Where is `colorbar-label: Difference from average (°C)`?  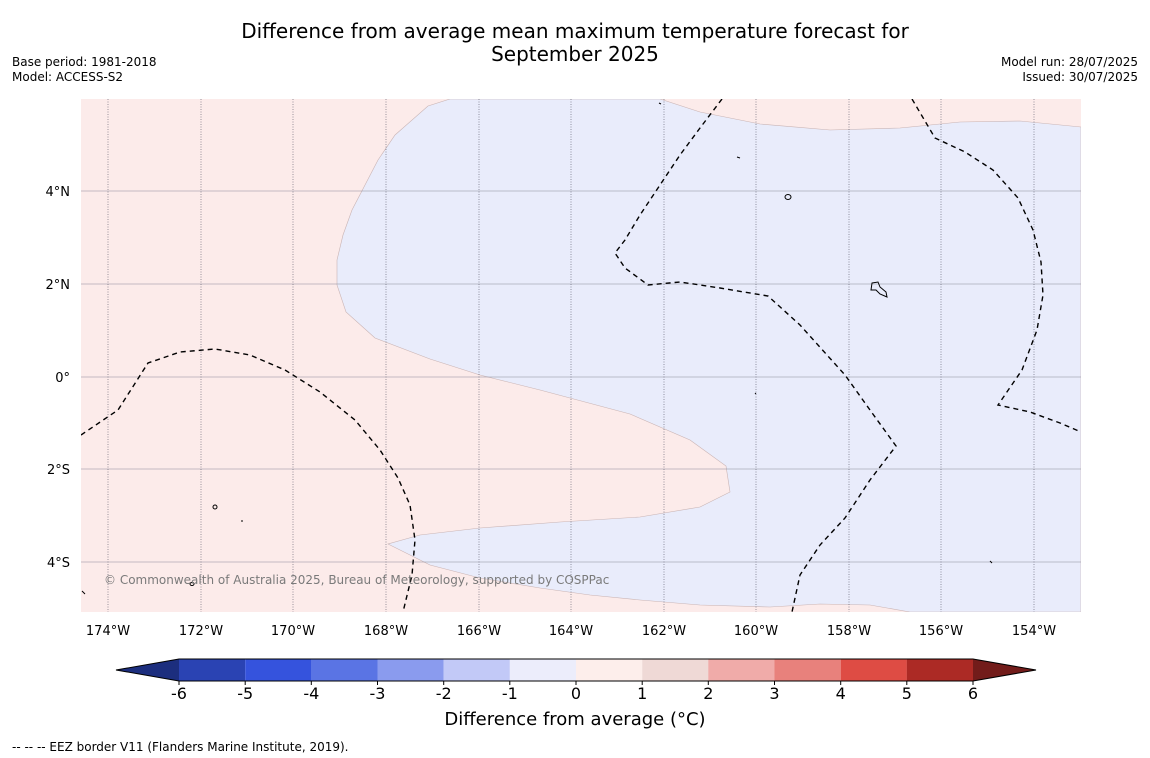
colorbar-label: Difference from average (°C) is located at coordinates (575, 719).